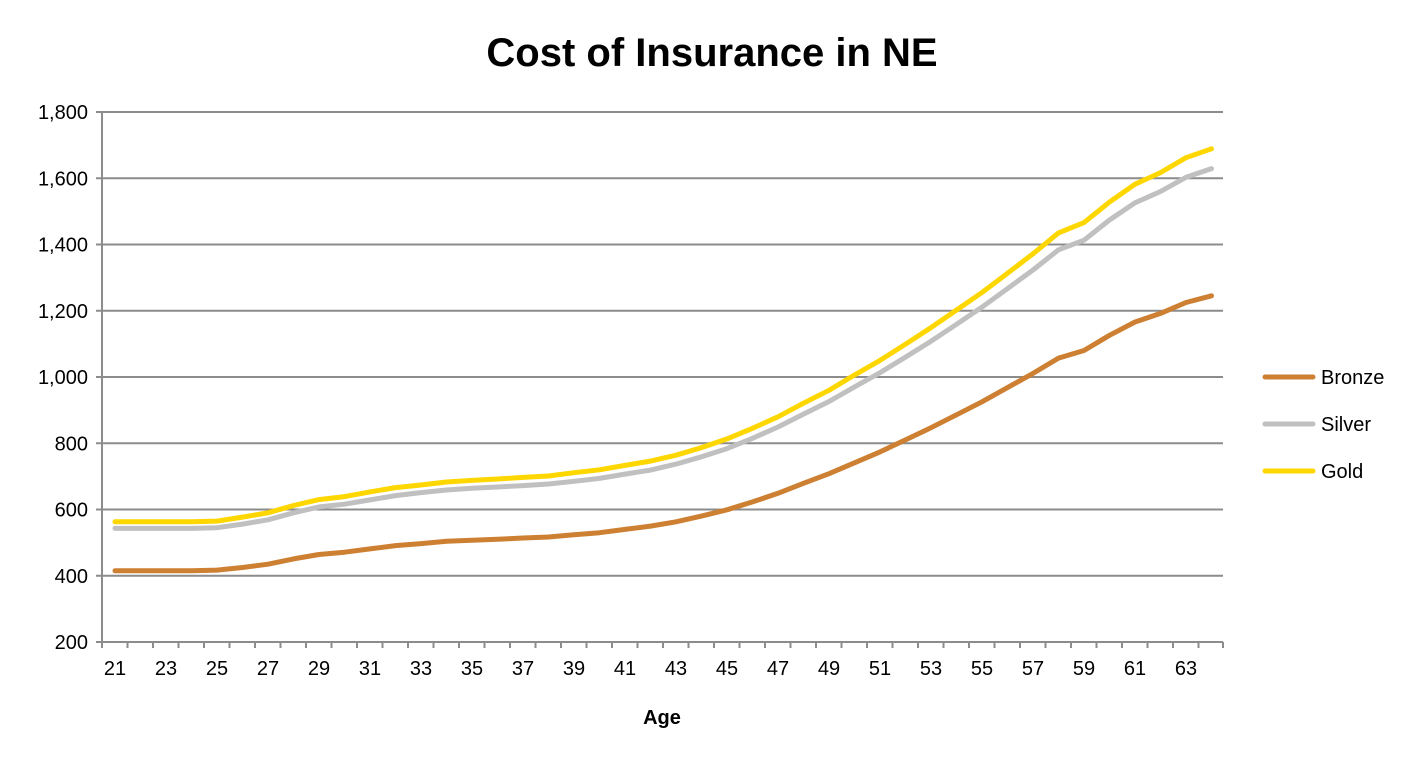  I want to click on x-tick-label: 27, so click(268, 669).